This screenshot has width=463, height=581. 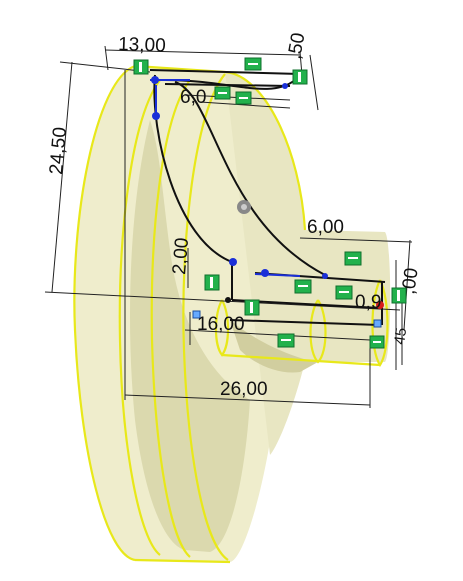 What do you see at coordinates (142, 45) in the screenshot?
I see `dimension-13: 13,00` at bounding box center [142, 45].